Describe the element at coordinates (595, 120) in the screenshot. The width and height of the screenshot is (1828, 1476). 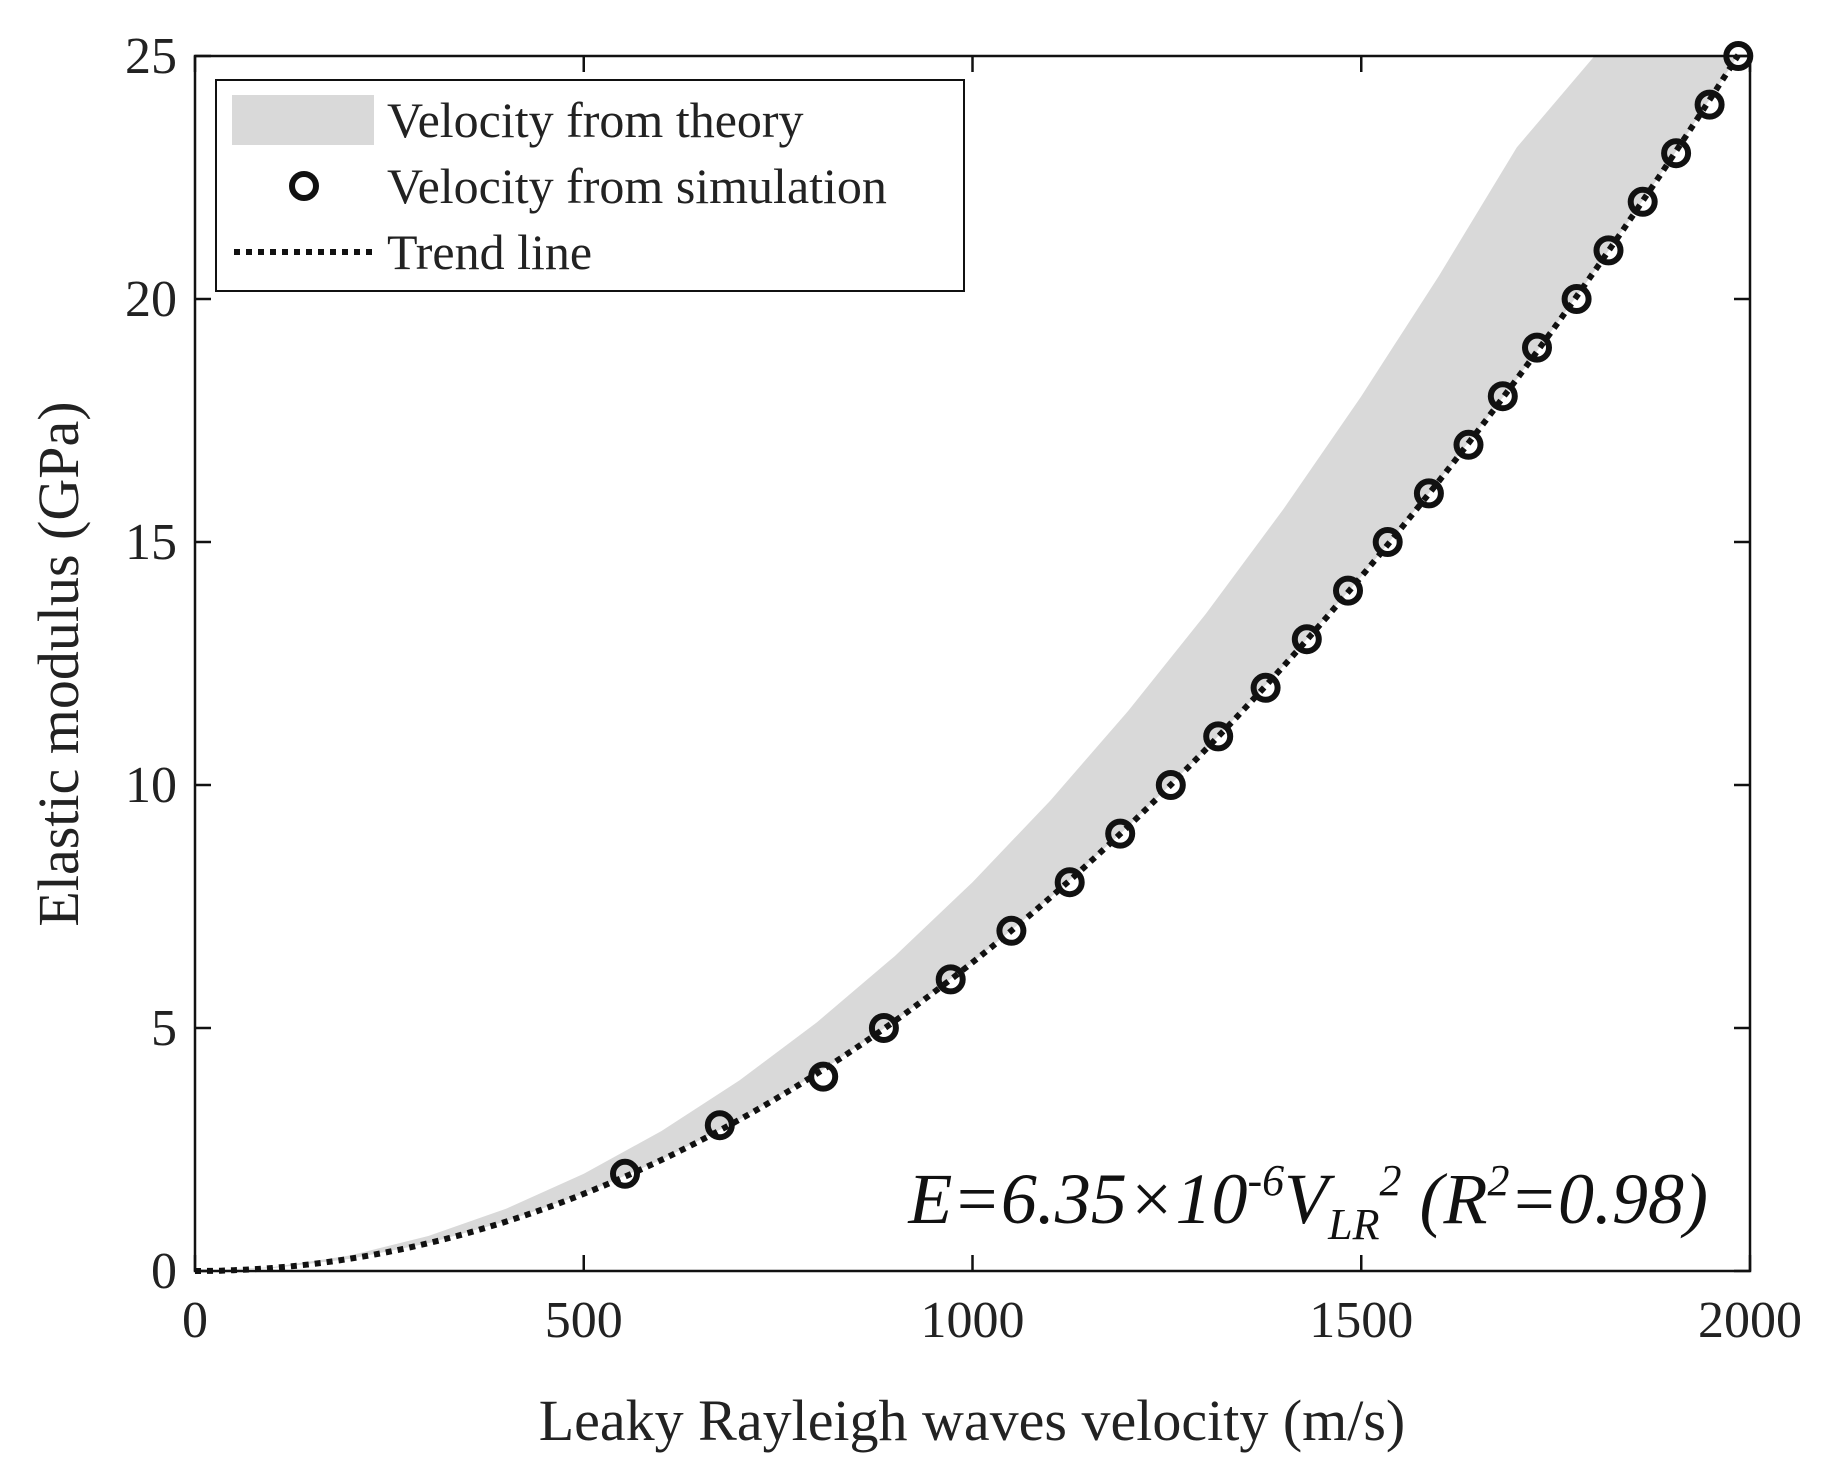
I see `legend-theory-label: Velocity from theory` at that location.